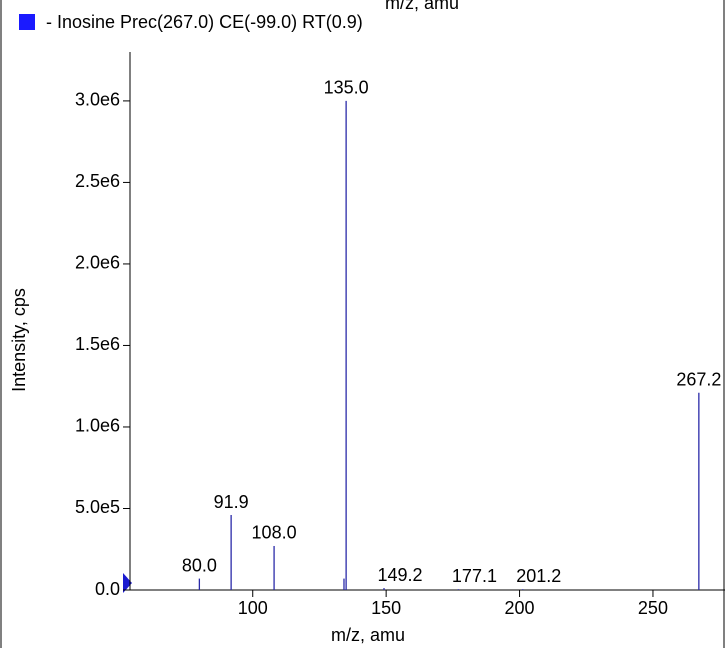  What do you see at coordinates (97, 426) in the screenshot?
I see `y-tick-label: 1.0e6` at bounding box center [97, 426].